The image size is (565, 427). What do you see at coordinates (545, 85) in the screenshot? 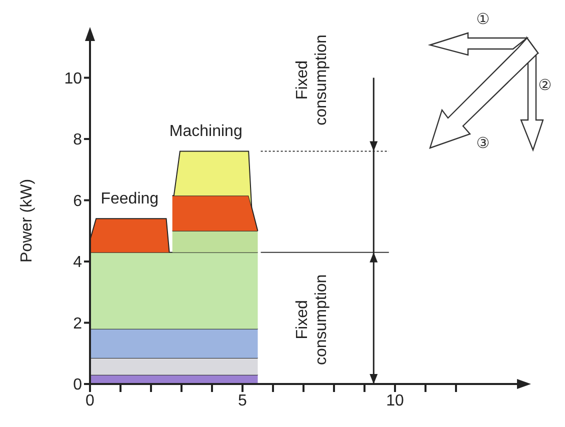
I see `text: ②` at bounding box center [545, 85].